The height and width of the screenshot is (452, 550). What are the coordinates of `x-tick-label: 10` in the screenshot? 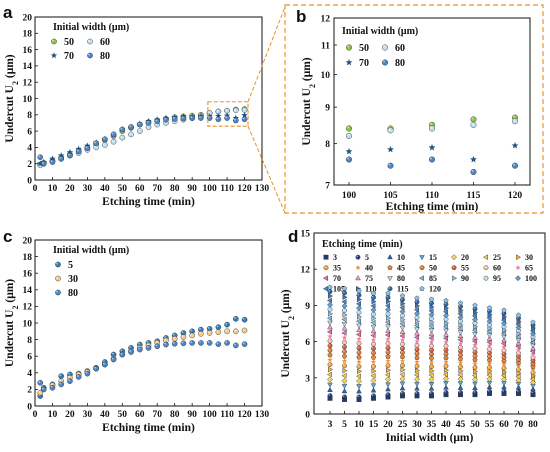 It's located at (53, 189).